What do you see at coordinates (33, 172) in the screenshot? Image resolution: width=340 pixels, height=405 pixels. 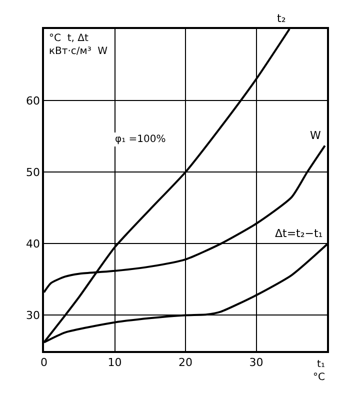 I see `y-tick-label: 50` at bounding box center [33, 172].